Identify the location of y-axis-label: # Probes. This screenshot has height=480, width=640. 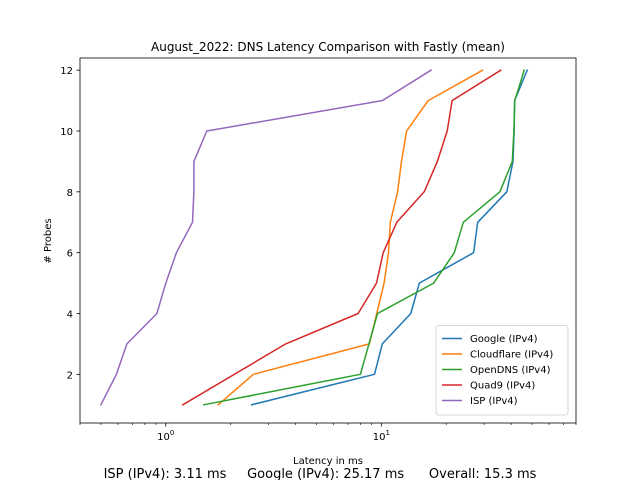
(48, 240).